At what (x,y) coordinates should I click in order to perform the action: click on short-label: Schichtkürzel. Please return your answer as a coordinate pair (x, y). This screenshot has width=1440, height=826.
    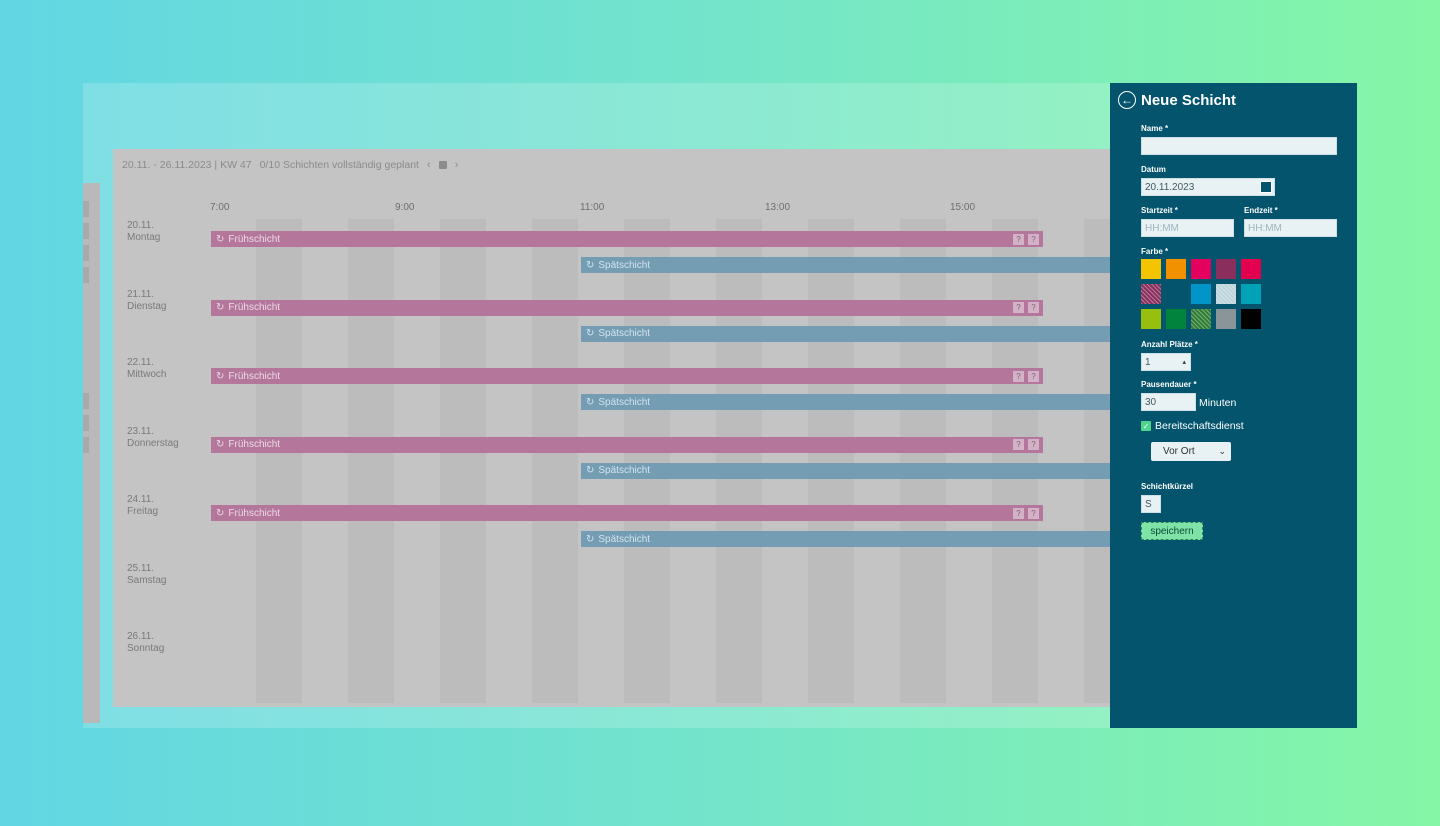
    Looking at the image, I should click on (1167, 486).